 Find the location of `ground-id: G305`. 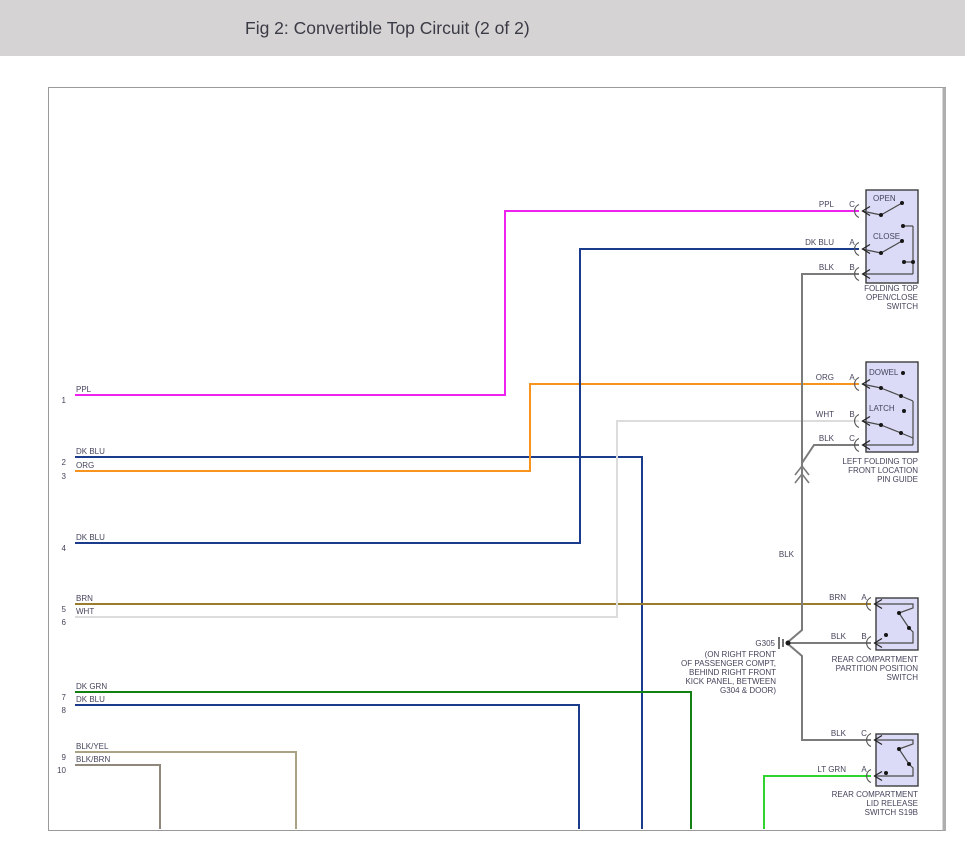

ground-id: G305 is located at coordinates (765, 643).